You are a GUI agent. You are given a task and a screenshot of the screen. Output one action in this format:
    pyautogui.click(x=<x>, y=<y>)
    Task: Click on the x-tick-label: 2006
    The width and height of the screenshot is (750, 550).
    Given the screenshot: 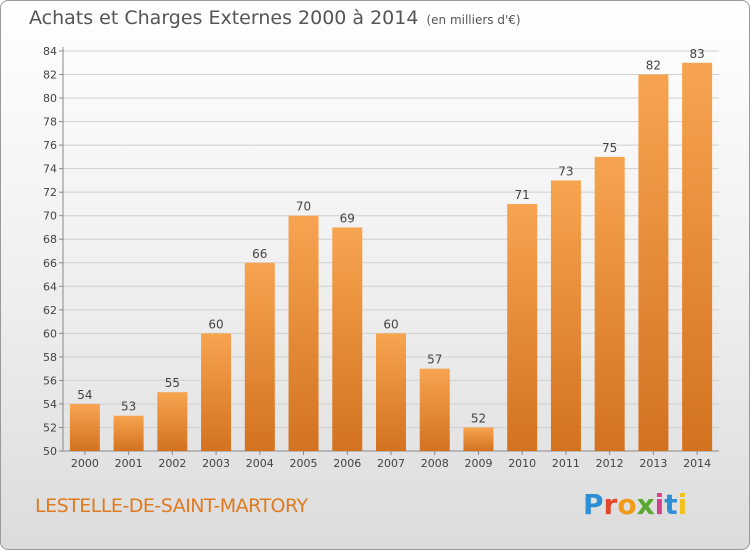 What is the action you would take?
    pyautogui.click(x=347, y=463)
    